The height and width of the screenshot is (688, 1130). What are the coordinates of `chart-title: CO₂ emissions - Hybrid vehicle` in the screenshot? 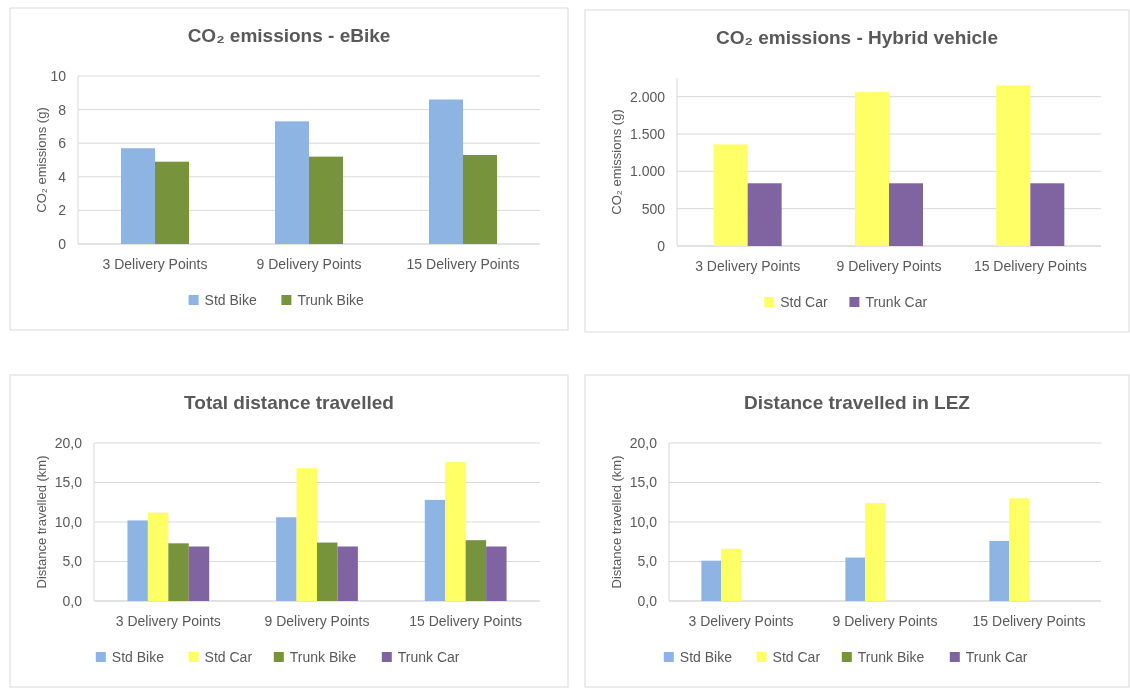 It's located at (857, 37).